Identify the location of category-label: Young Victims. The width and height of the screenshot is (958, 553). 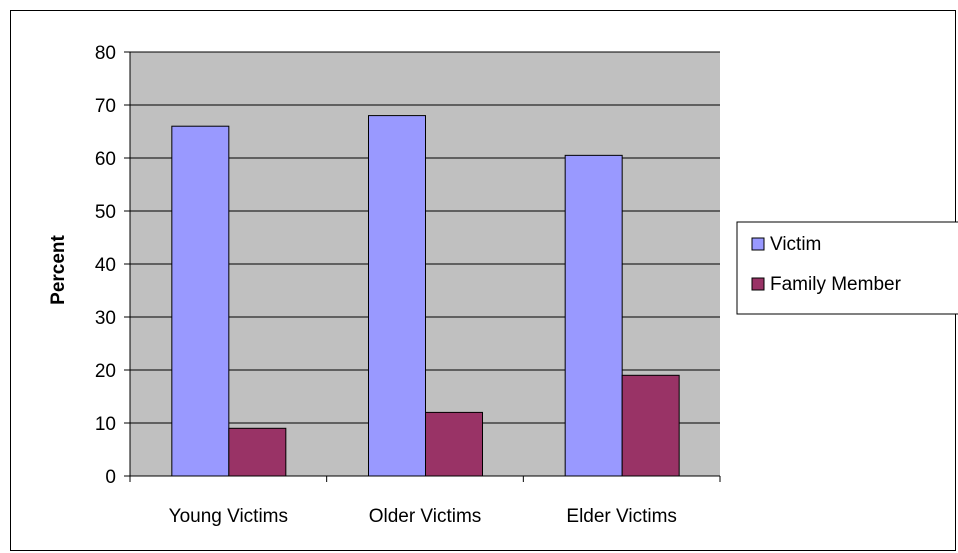
(228, 516).